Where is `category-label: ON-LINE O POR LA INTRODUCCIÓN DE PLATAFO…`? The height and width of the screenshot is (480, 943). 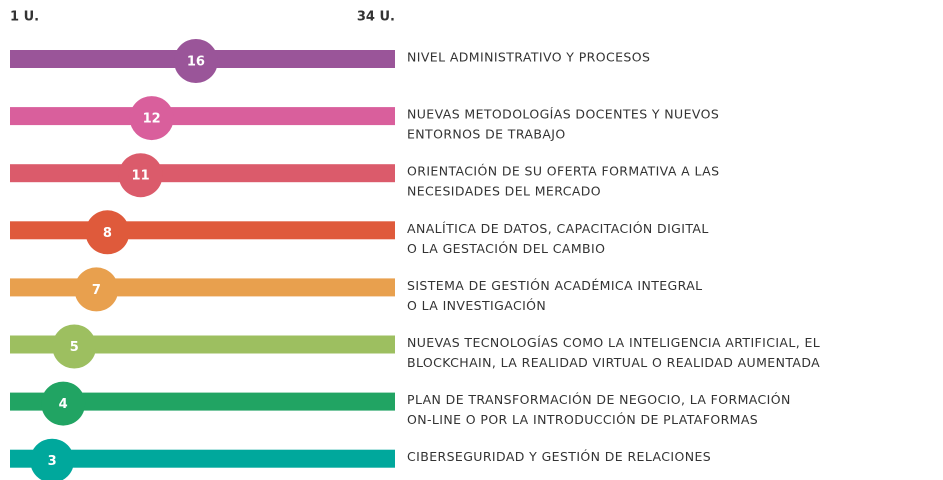
category-label: ON-LINE O POR LA INTRODUCCIÓN DE PLATAFO… is located at coordinates (582, 419).